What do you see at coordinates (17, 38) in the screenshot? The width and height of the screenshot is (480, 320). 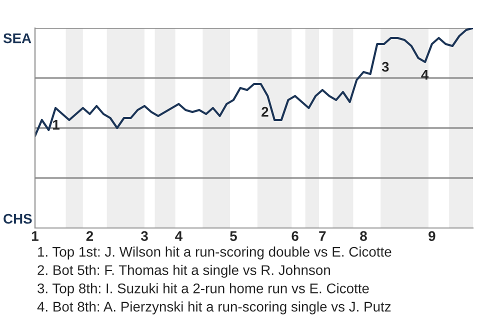 I see `text: SEA` at bounding box center [17, 38].